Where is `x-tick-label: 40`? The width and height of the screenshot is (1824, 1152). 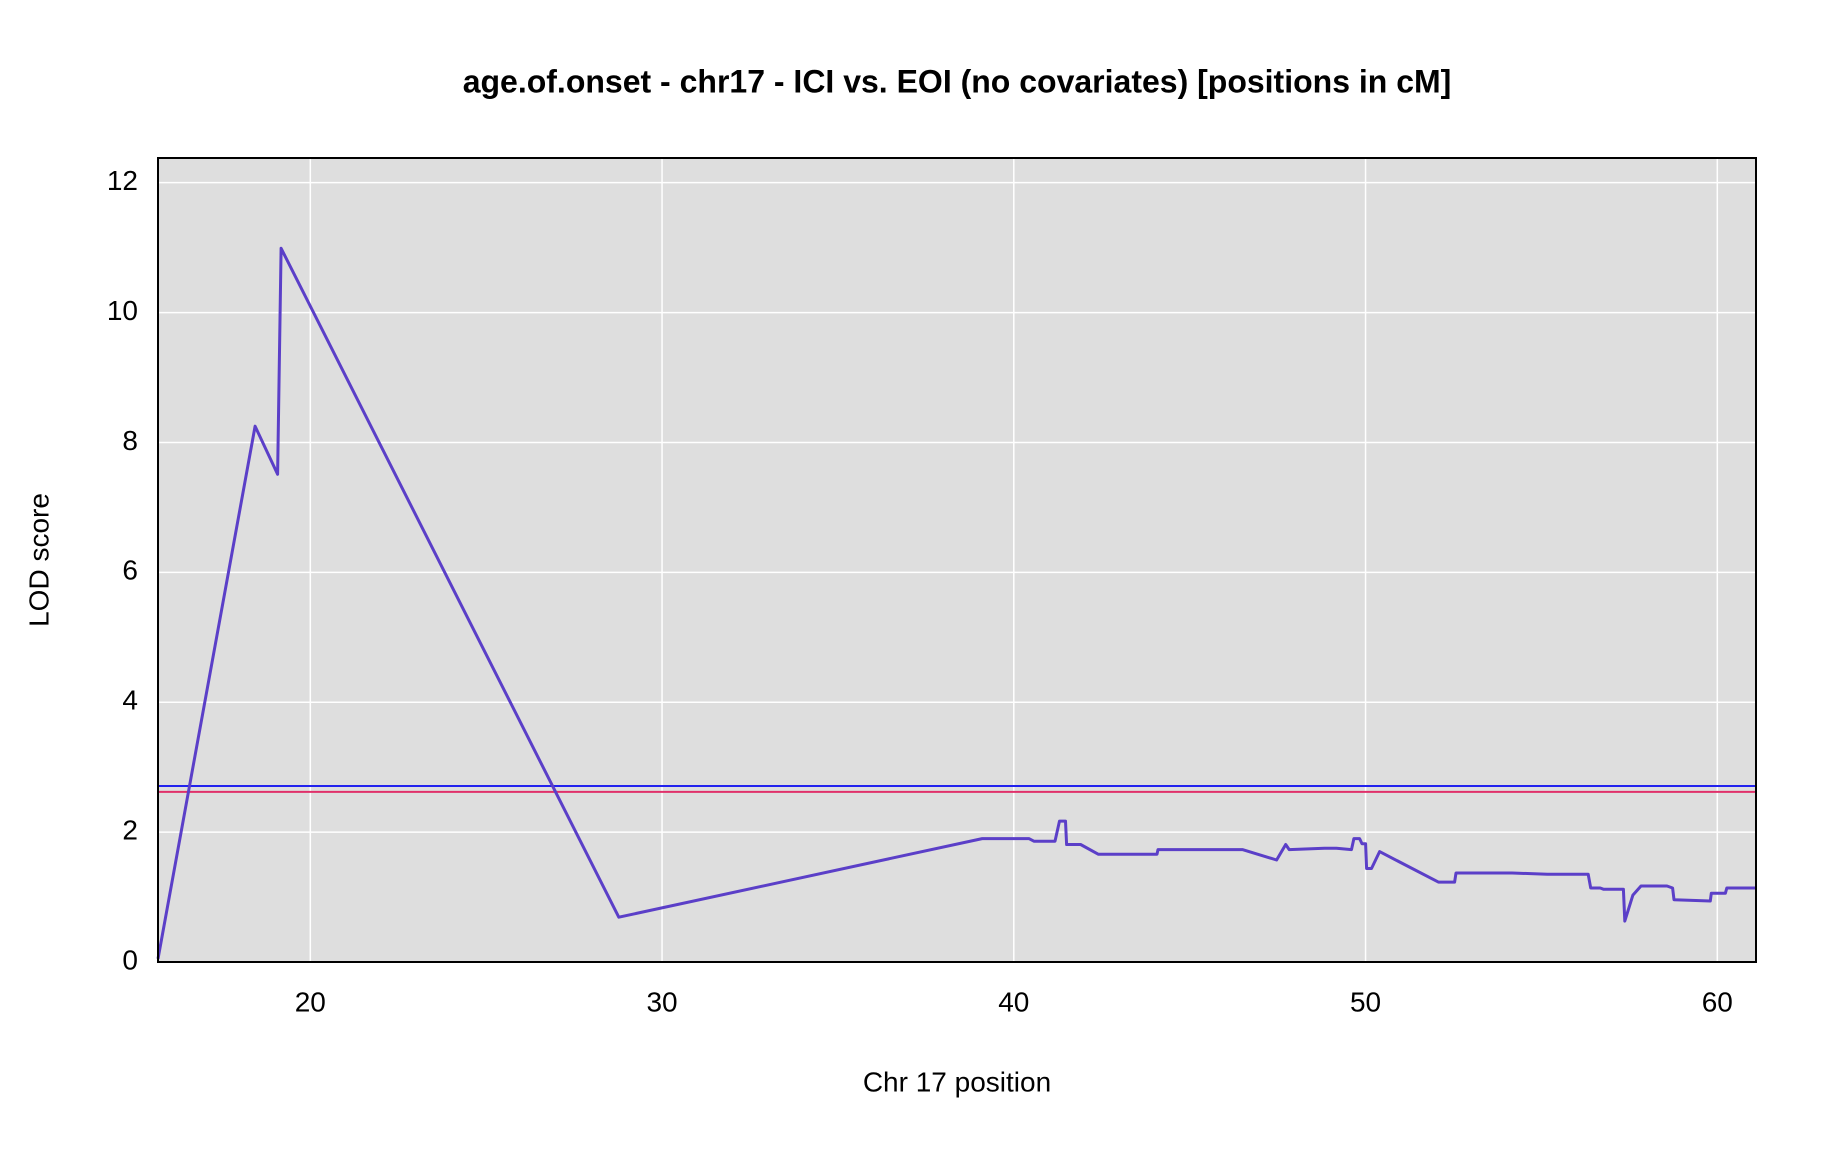
x-tick-label: 40 is located at coordinates (1013, 1001).